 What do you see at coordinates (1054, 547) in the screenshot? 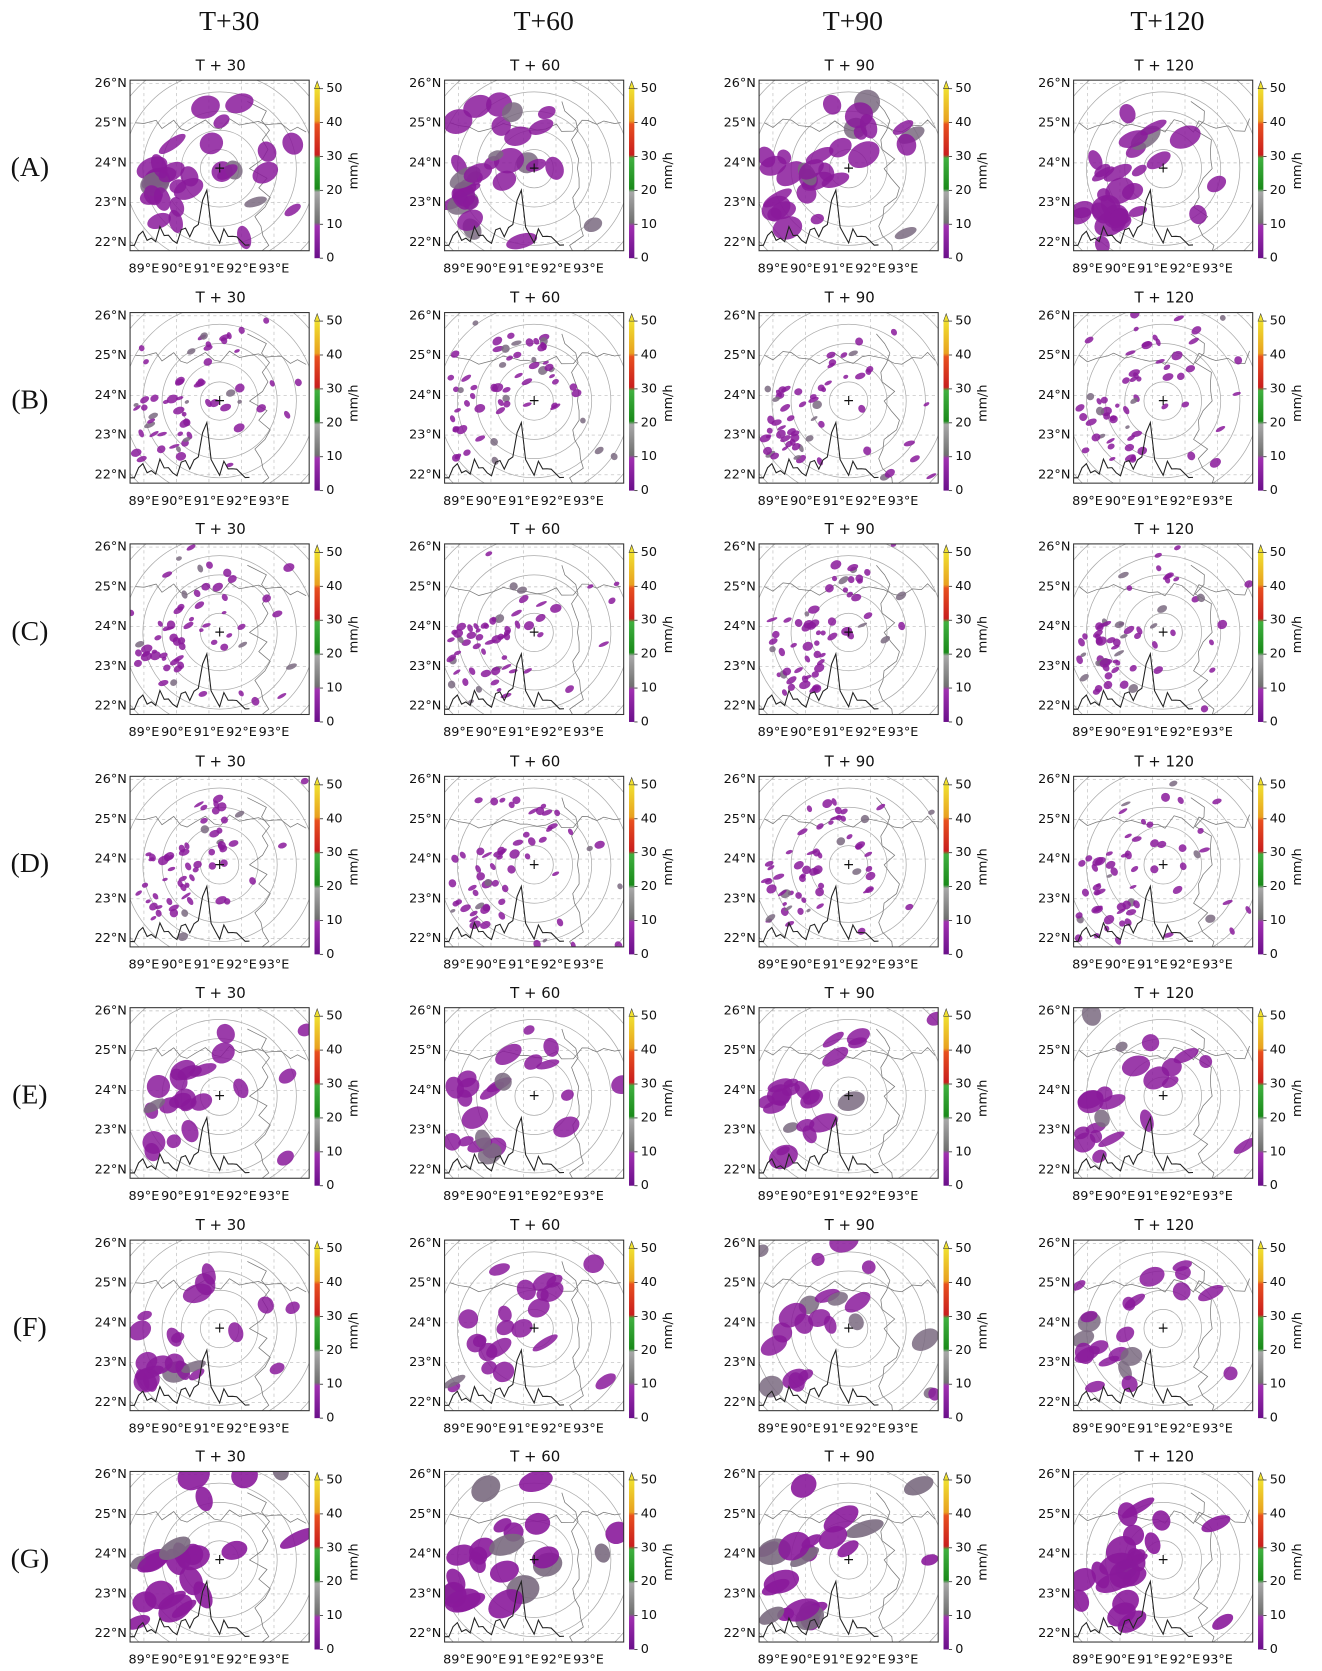
I see `lat-tick-label: 26°N` at bounding box center [1054, 547].